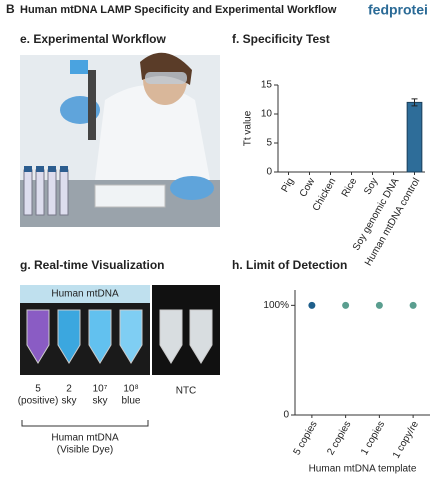 The width and height of the screenshot is (439, 483). Describe the element at coordinates (339, 438) in the screenshot. I see `x-tick-label: 2 copies` at that location.